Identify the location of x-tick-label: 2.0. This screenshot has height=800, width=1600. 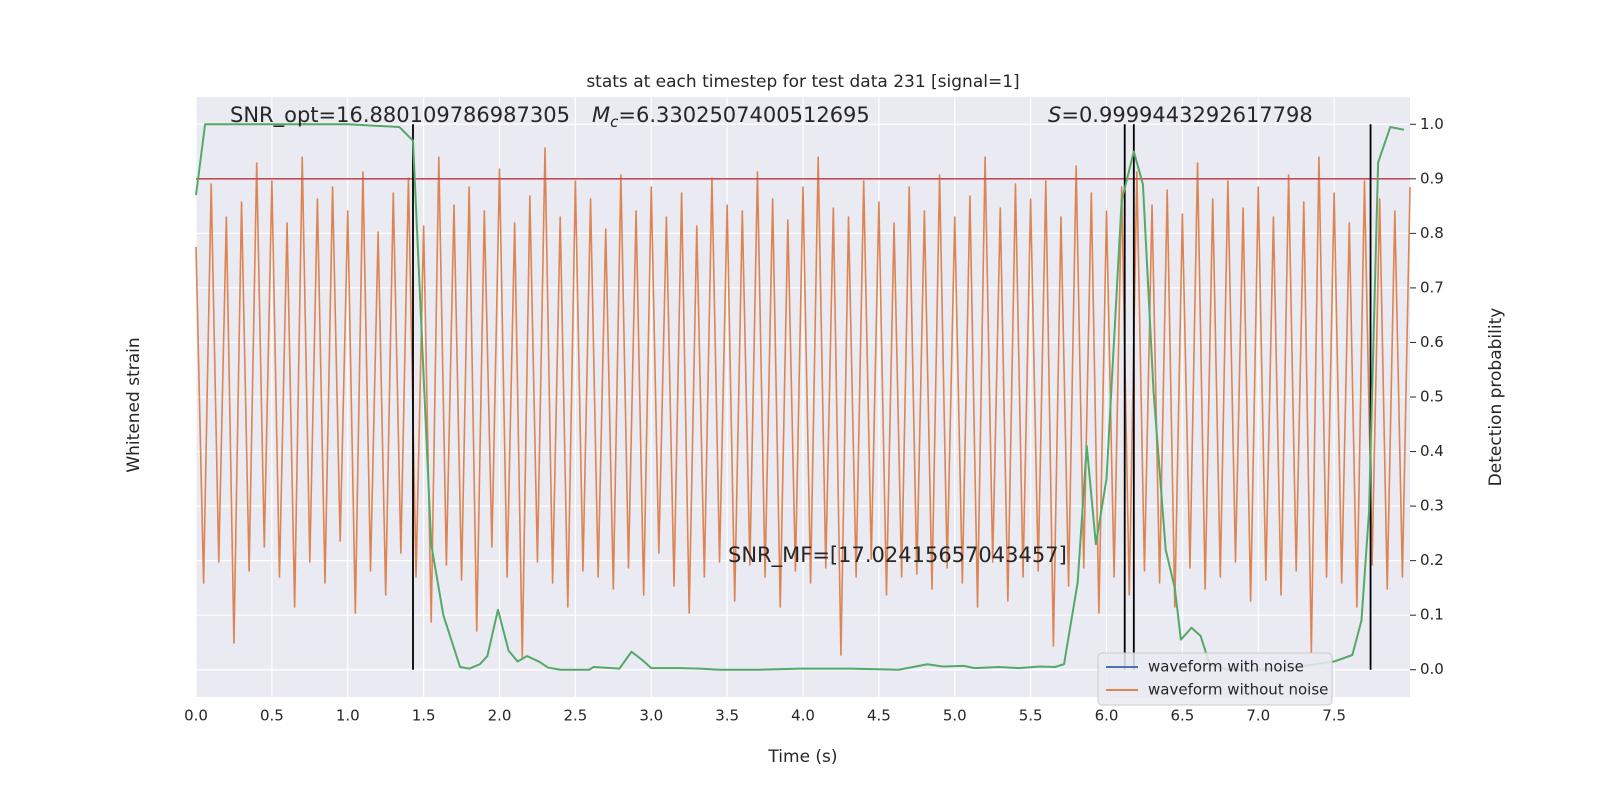
(500, 716).